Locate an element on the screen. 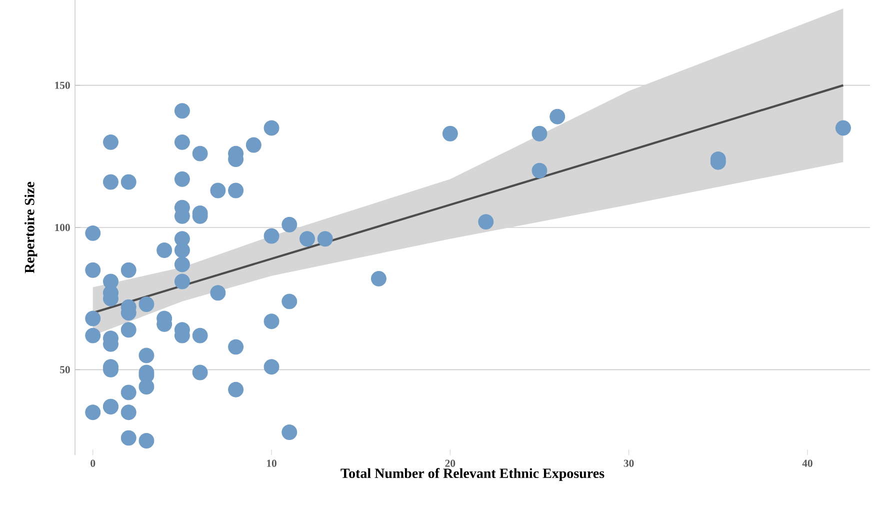  y-tick-label: 100 is located at coordinates (62, 228).